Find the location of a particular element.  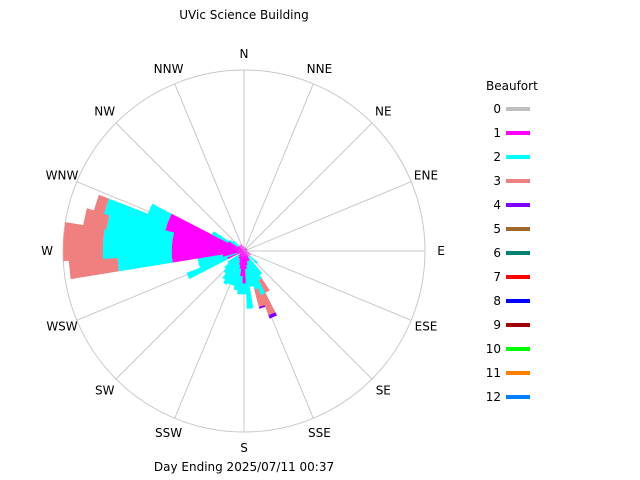

spoke-ne is located at coordinates (308, 187).